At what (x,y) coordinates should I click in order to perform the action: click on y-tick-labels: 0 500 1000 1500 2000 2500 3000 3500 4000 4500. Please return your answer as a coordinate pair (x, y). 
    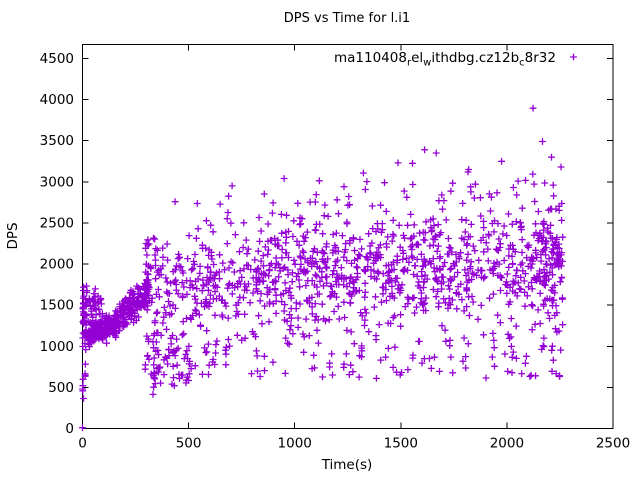
    Looking at the image, I should click on (57, 244).